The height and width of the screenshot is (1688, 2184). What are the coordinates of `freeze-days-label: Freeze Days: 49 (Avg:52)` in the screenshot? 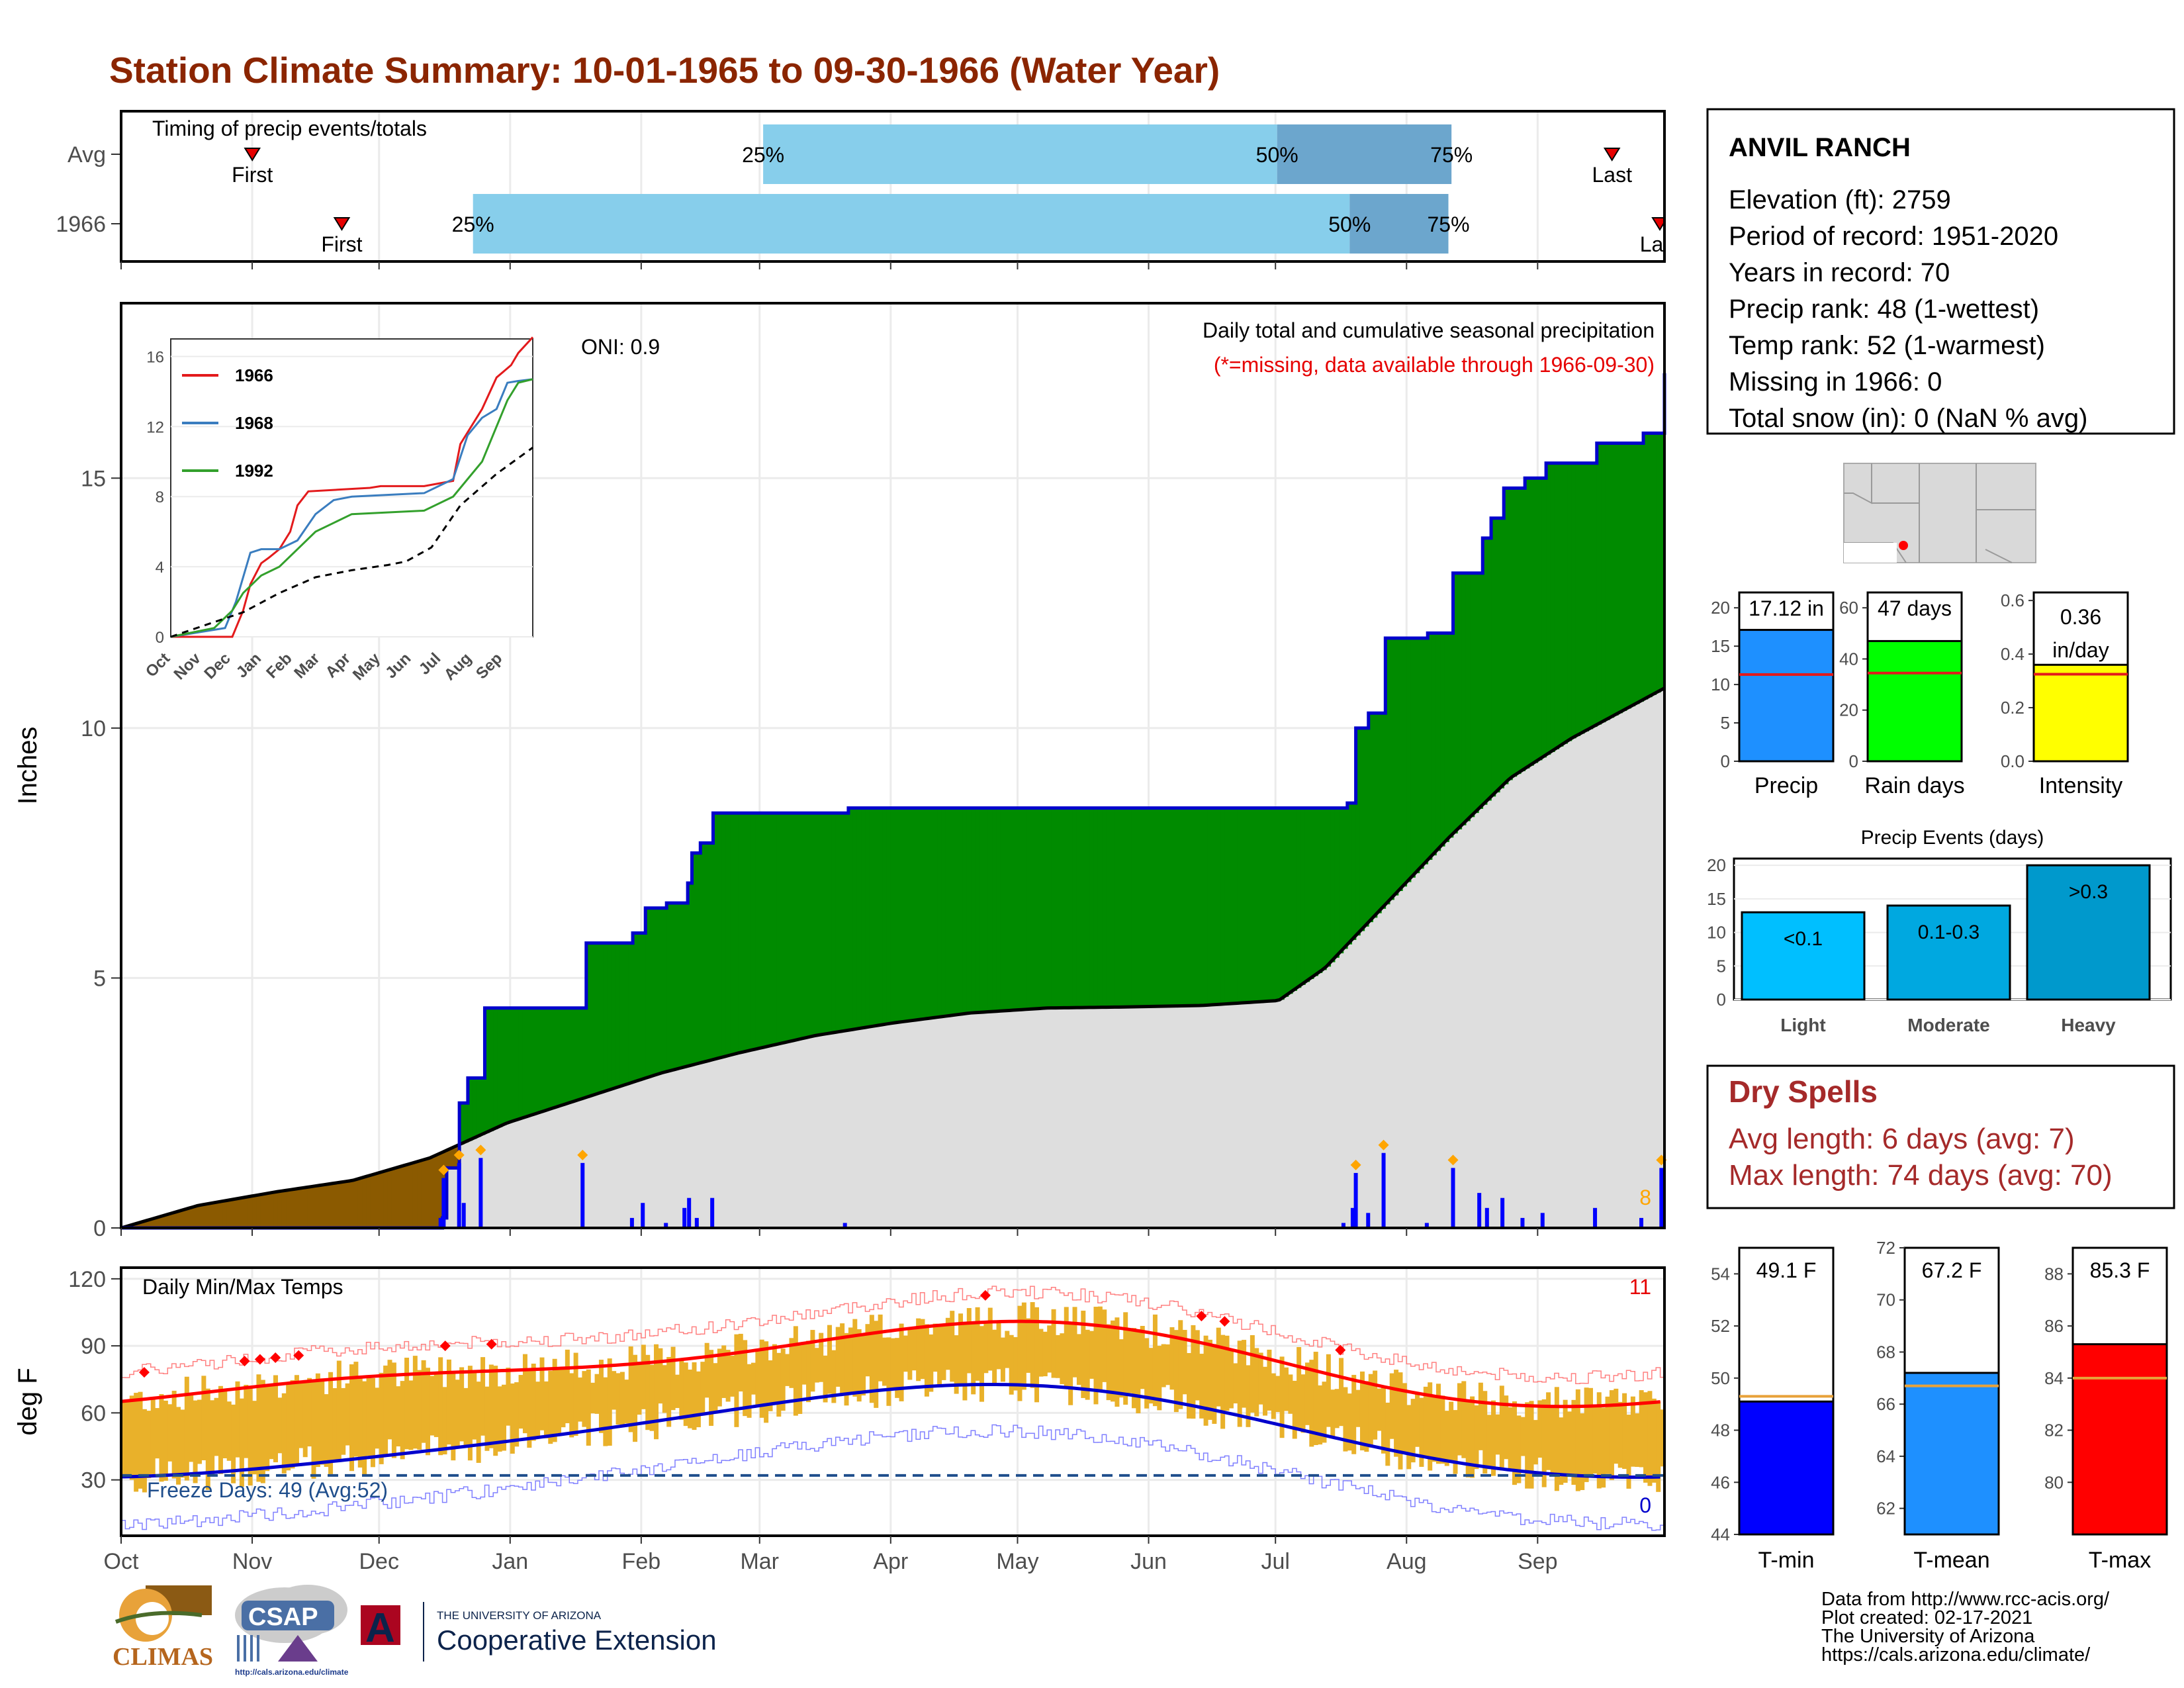 It's located at (267, 1490).